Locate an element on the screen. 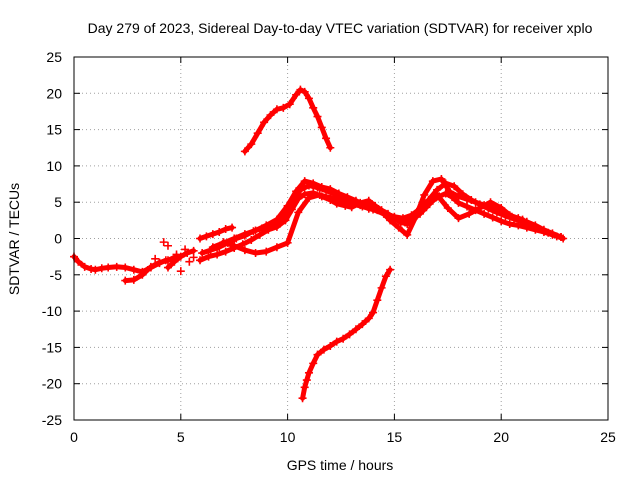  series-arc-upper is located at coordinates (287, 120).